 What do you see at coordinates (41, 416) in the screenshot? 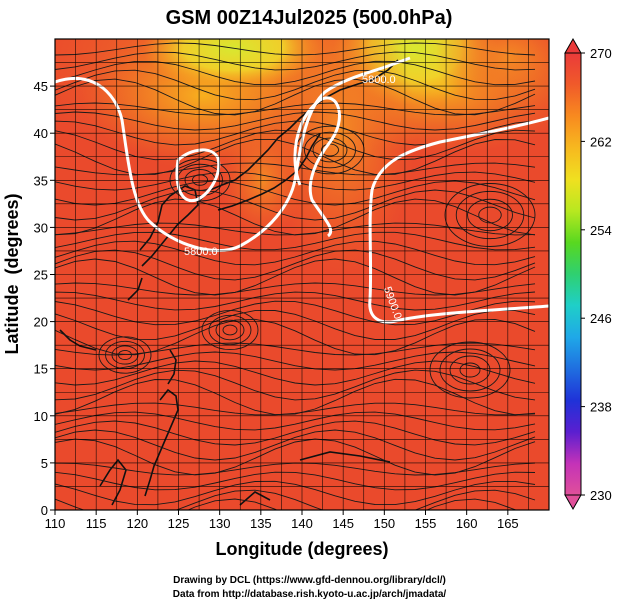
I see `y-tick-label: 10` at bounding box center [41, 416].